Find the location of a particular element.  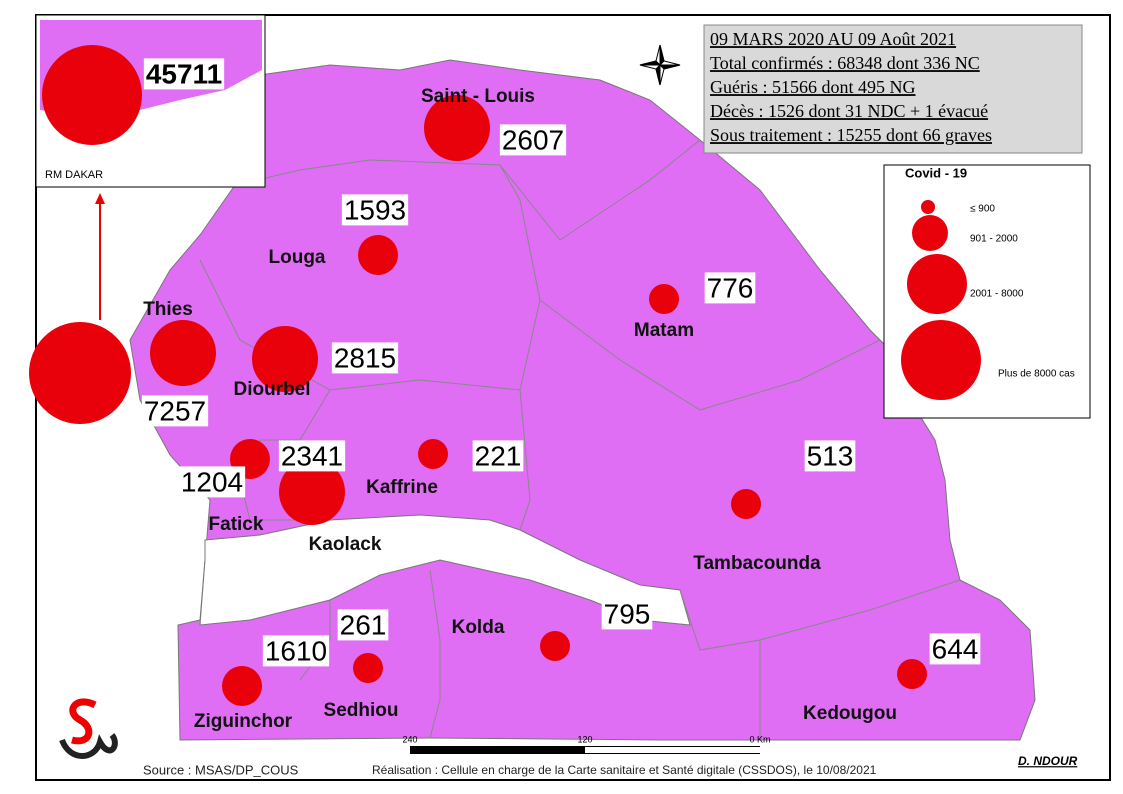

region-name: Tambacounda is located at coordinates (757, 563).